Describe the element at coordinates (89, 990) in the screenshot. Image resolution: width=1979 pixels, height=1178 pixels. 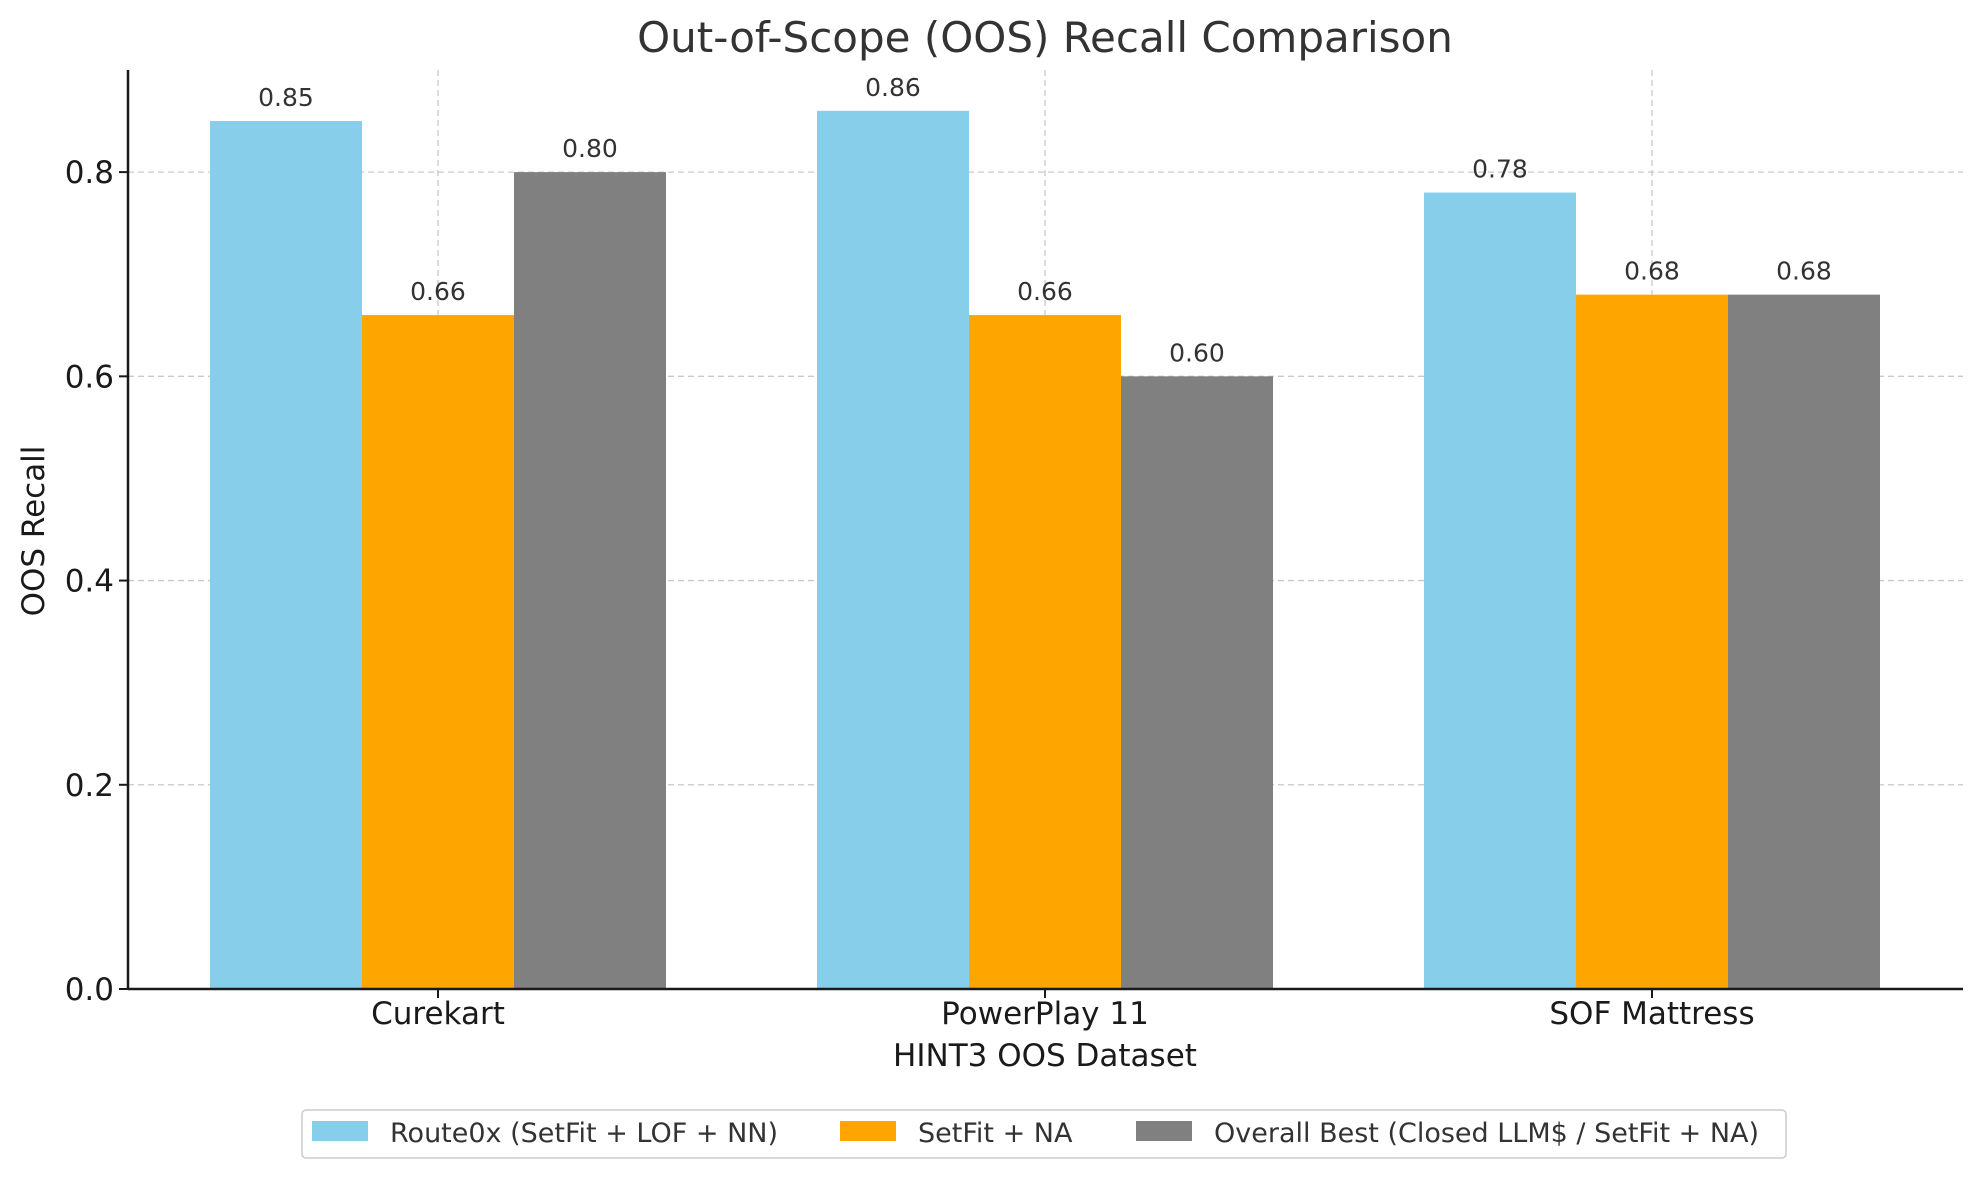
I see `y-tick-label: 0.0` at that location.